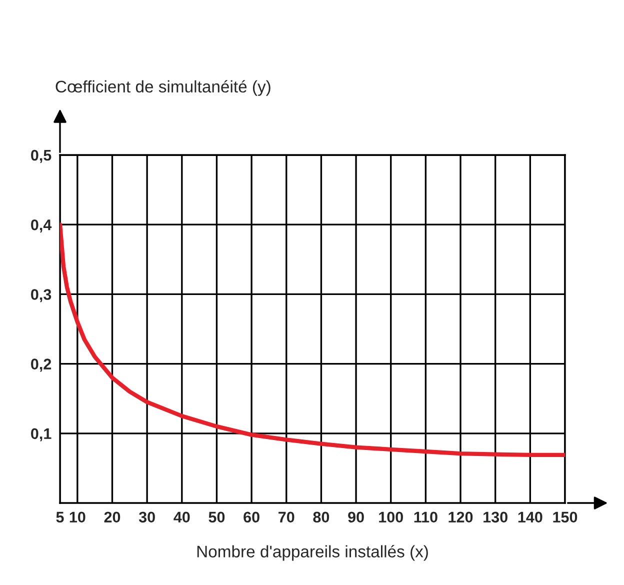 The height and width of the screenshot is (585, 624). Describe the element at coordinates (496, 517) in the screenshot. I see `x-tick-label: 130` at that location.